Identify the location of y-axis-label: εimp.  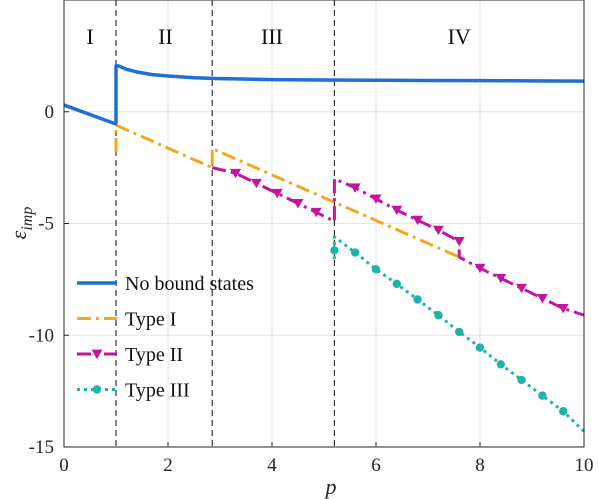
(21, 223).